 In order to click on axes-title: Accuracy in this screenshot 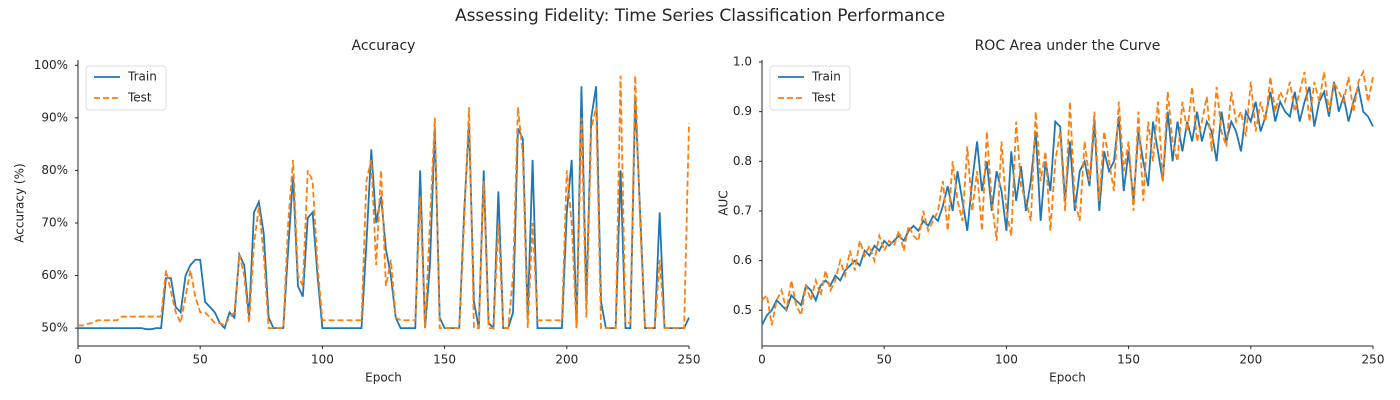, I will do `click(384, 46)`.